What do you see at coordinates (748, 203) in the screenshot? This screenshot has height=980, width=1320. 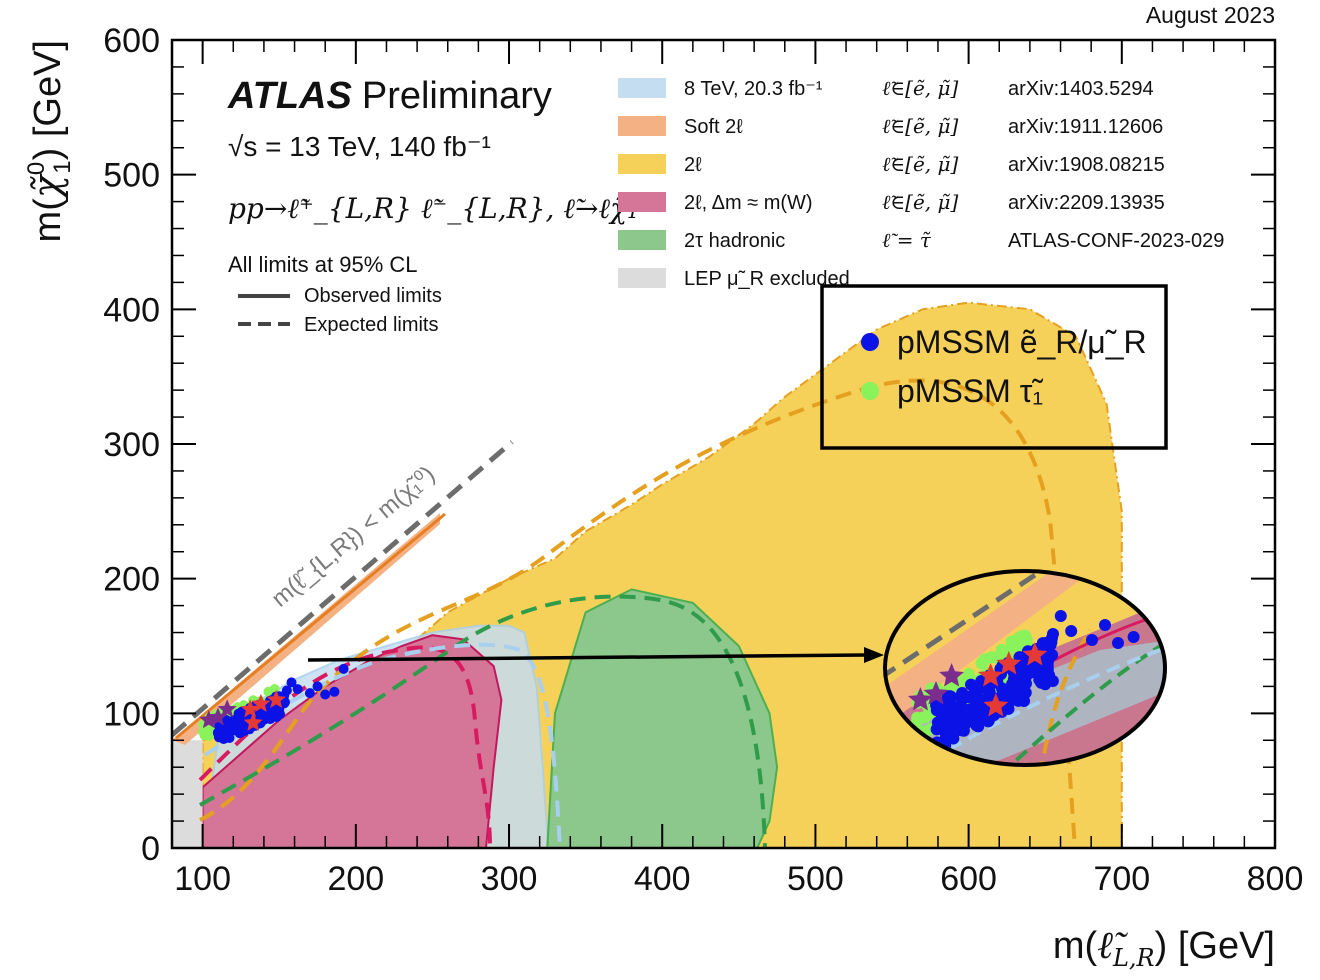 I see `legend-label: 2ℓ, Δm ≈ m(W)` at bounding box center [748, 203].